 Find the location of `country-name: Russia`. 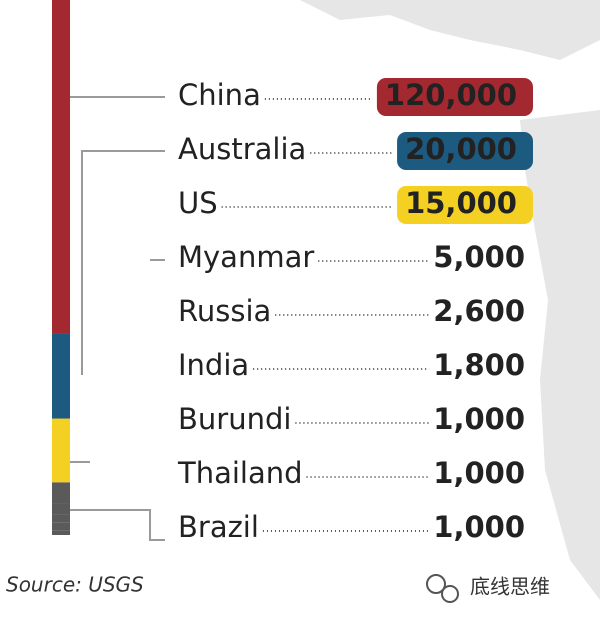

country-name: Russia is located at coordinates (224, 311).